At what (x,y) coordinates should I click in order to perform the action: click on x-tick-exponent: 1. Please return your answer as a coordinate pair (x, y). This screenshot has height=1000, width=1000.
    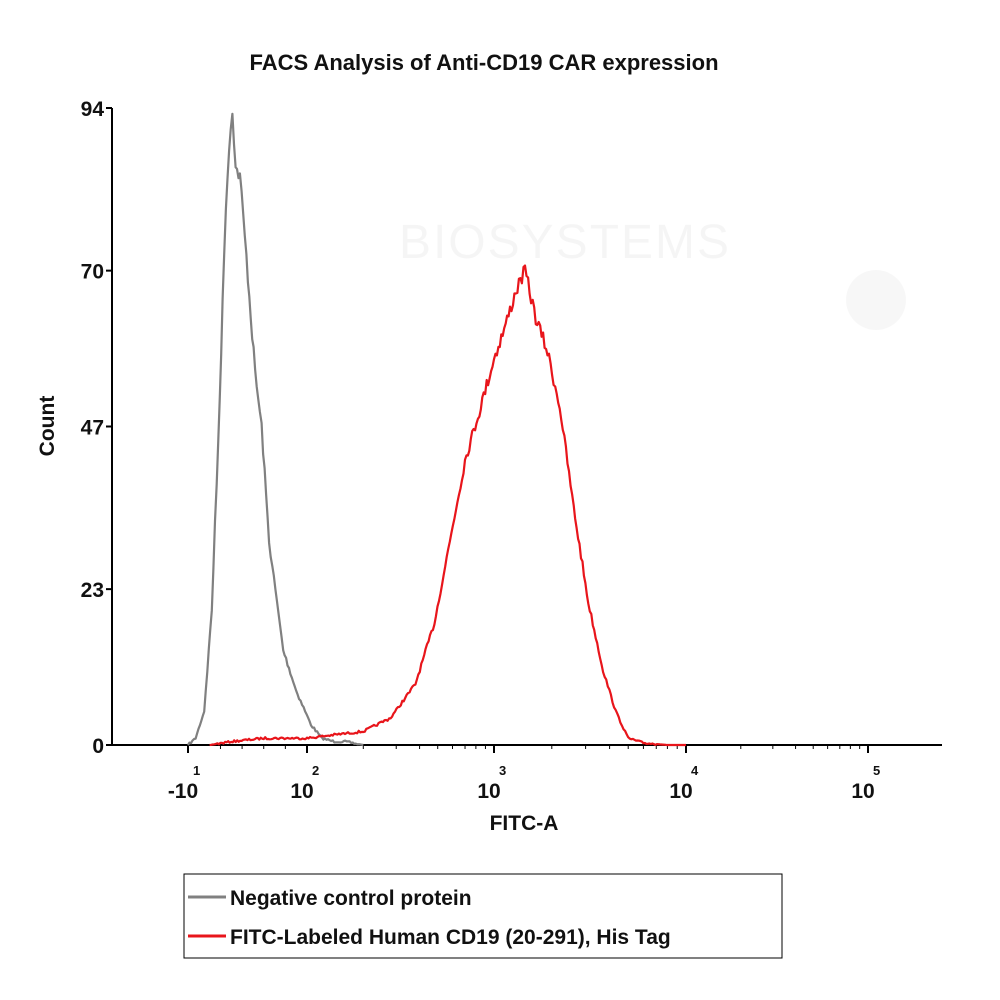
    Looking at the image, I should click on (196, 770).